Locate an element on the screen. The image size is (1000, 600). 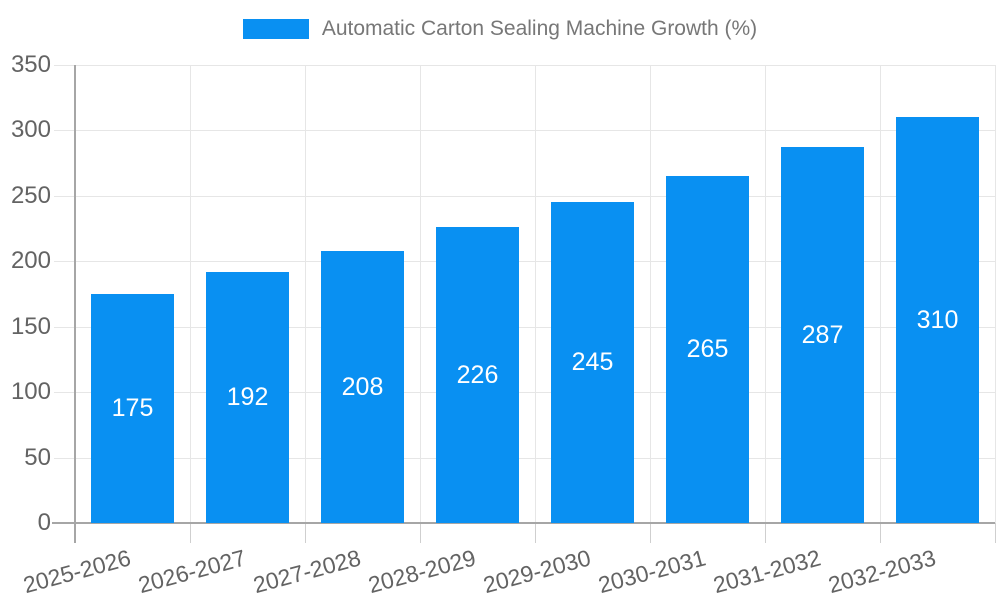
bar: 310 is located at coordinates (937, 320).